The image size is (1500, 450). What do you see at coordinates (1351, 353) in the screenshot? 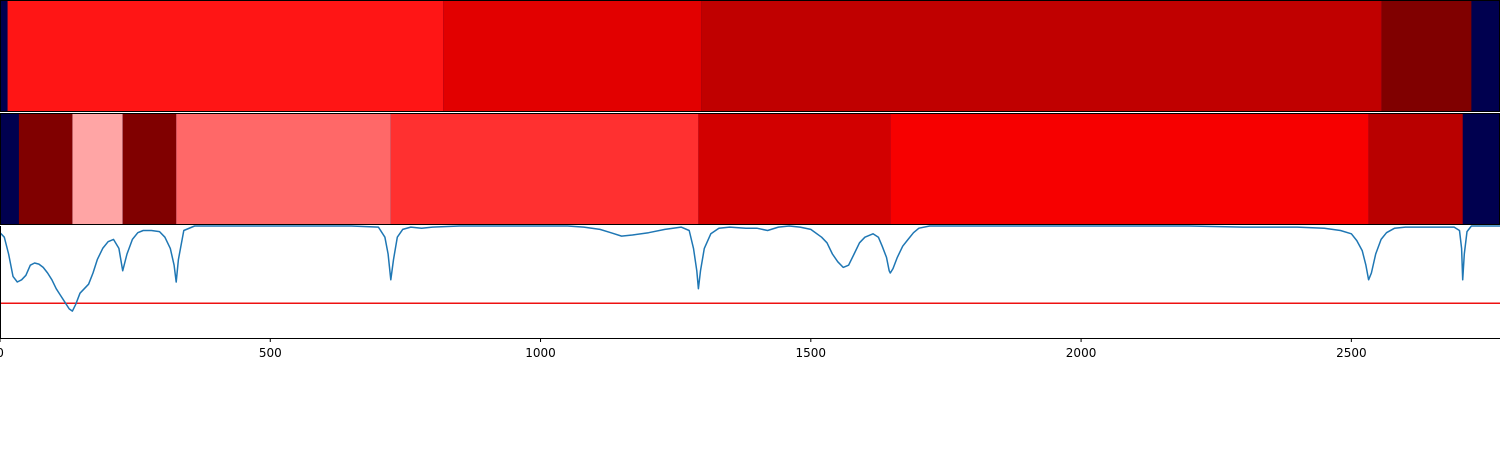
I see `x-tick-label-2500: 2500` at bounding box center [1351, 353].